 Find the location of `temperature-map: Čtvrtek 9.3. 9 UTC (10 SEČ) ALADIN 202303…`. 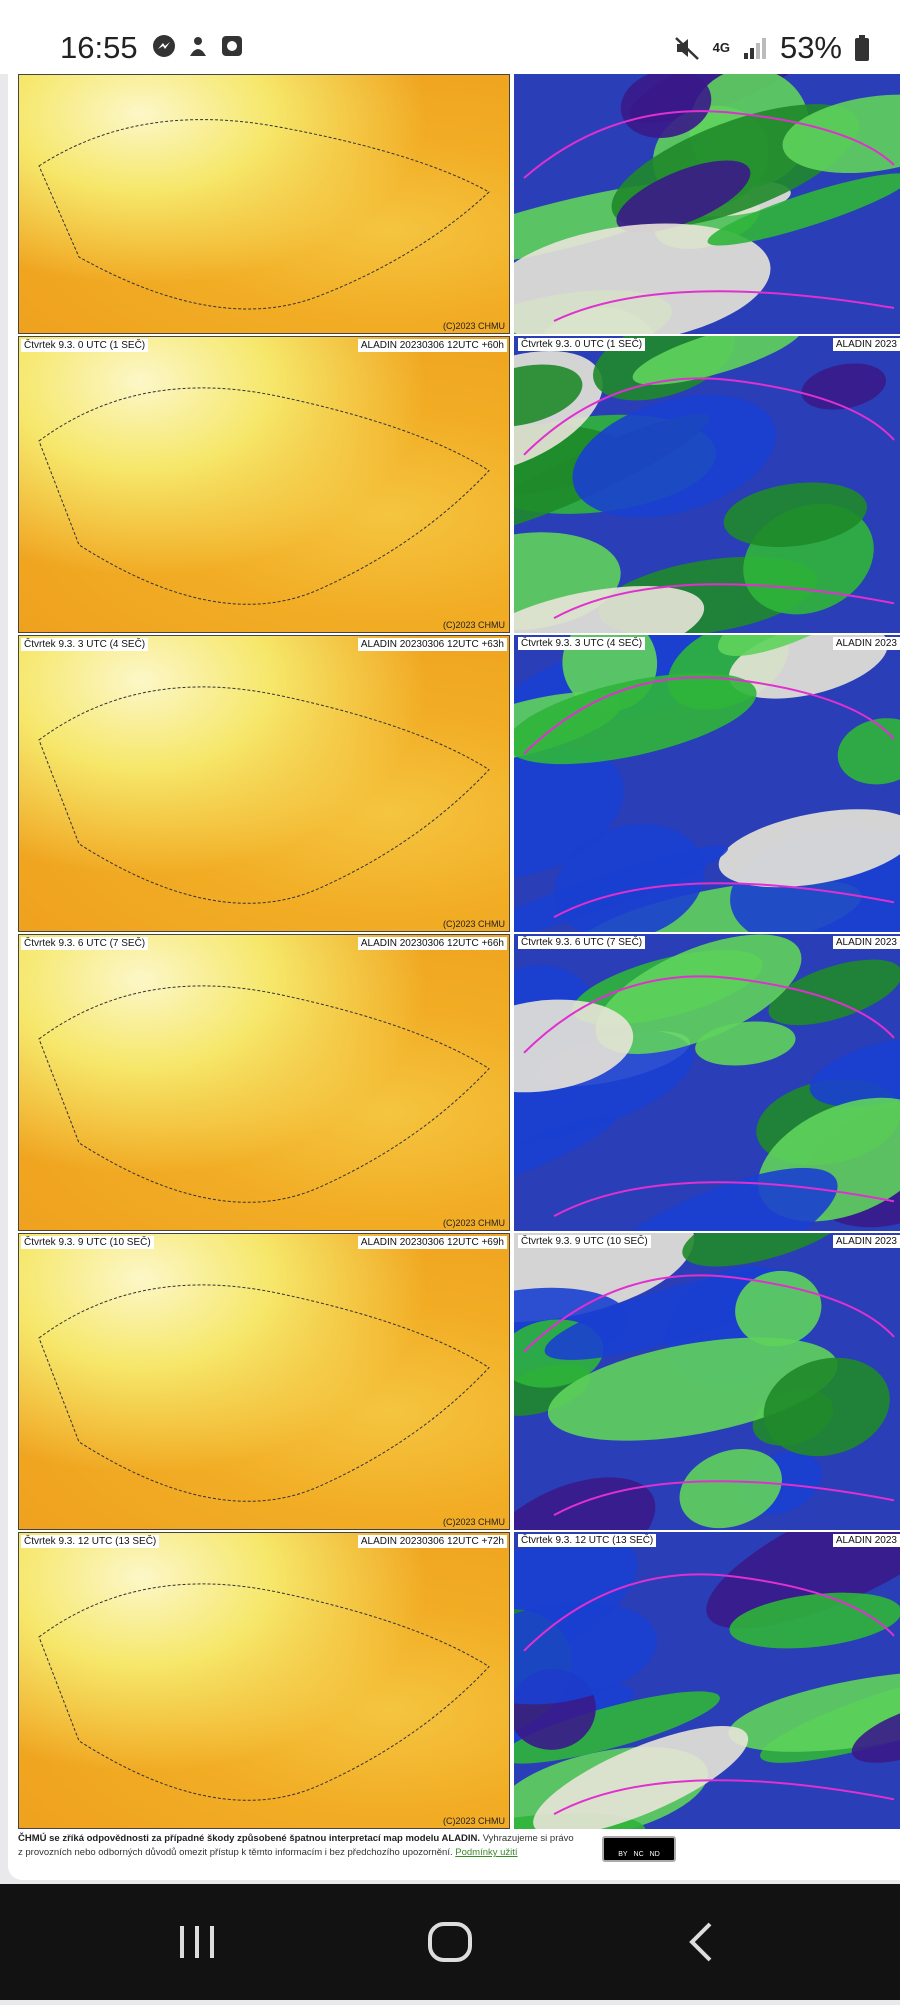

temperature-map: Čtvrtek 9.3. 9 UTC (10 SEČ) ALADIN 202303… is located at coordinates (264, 1381).